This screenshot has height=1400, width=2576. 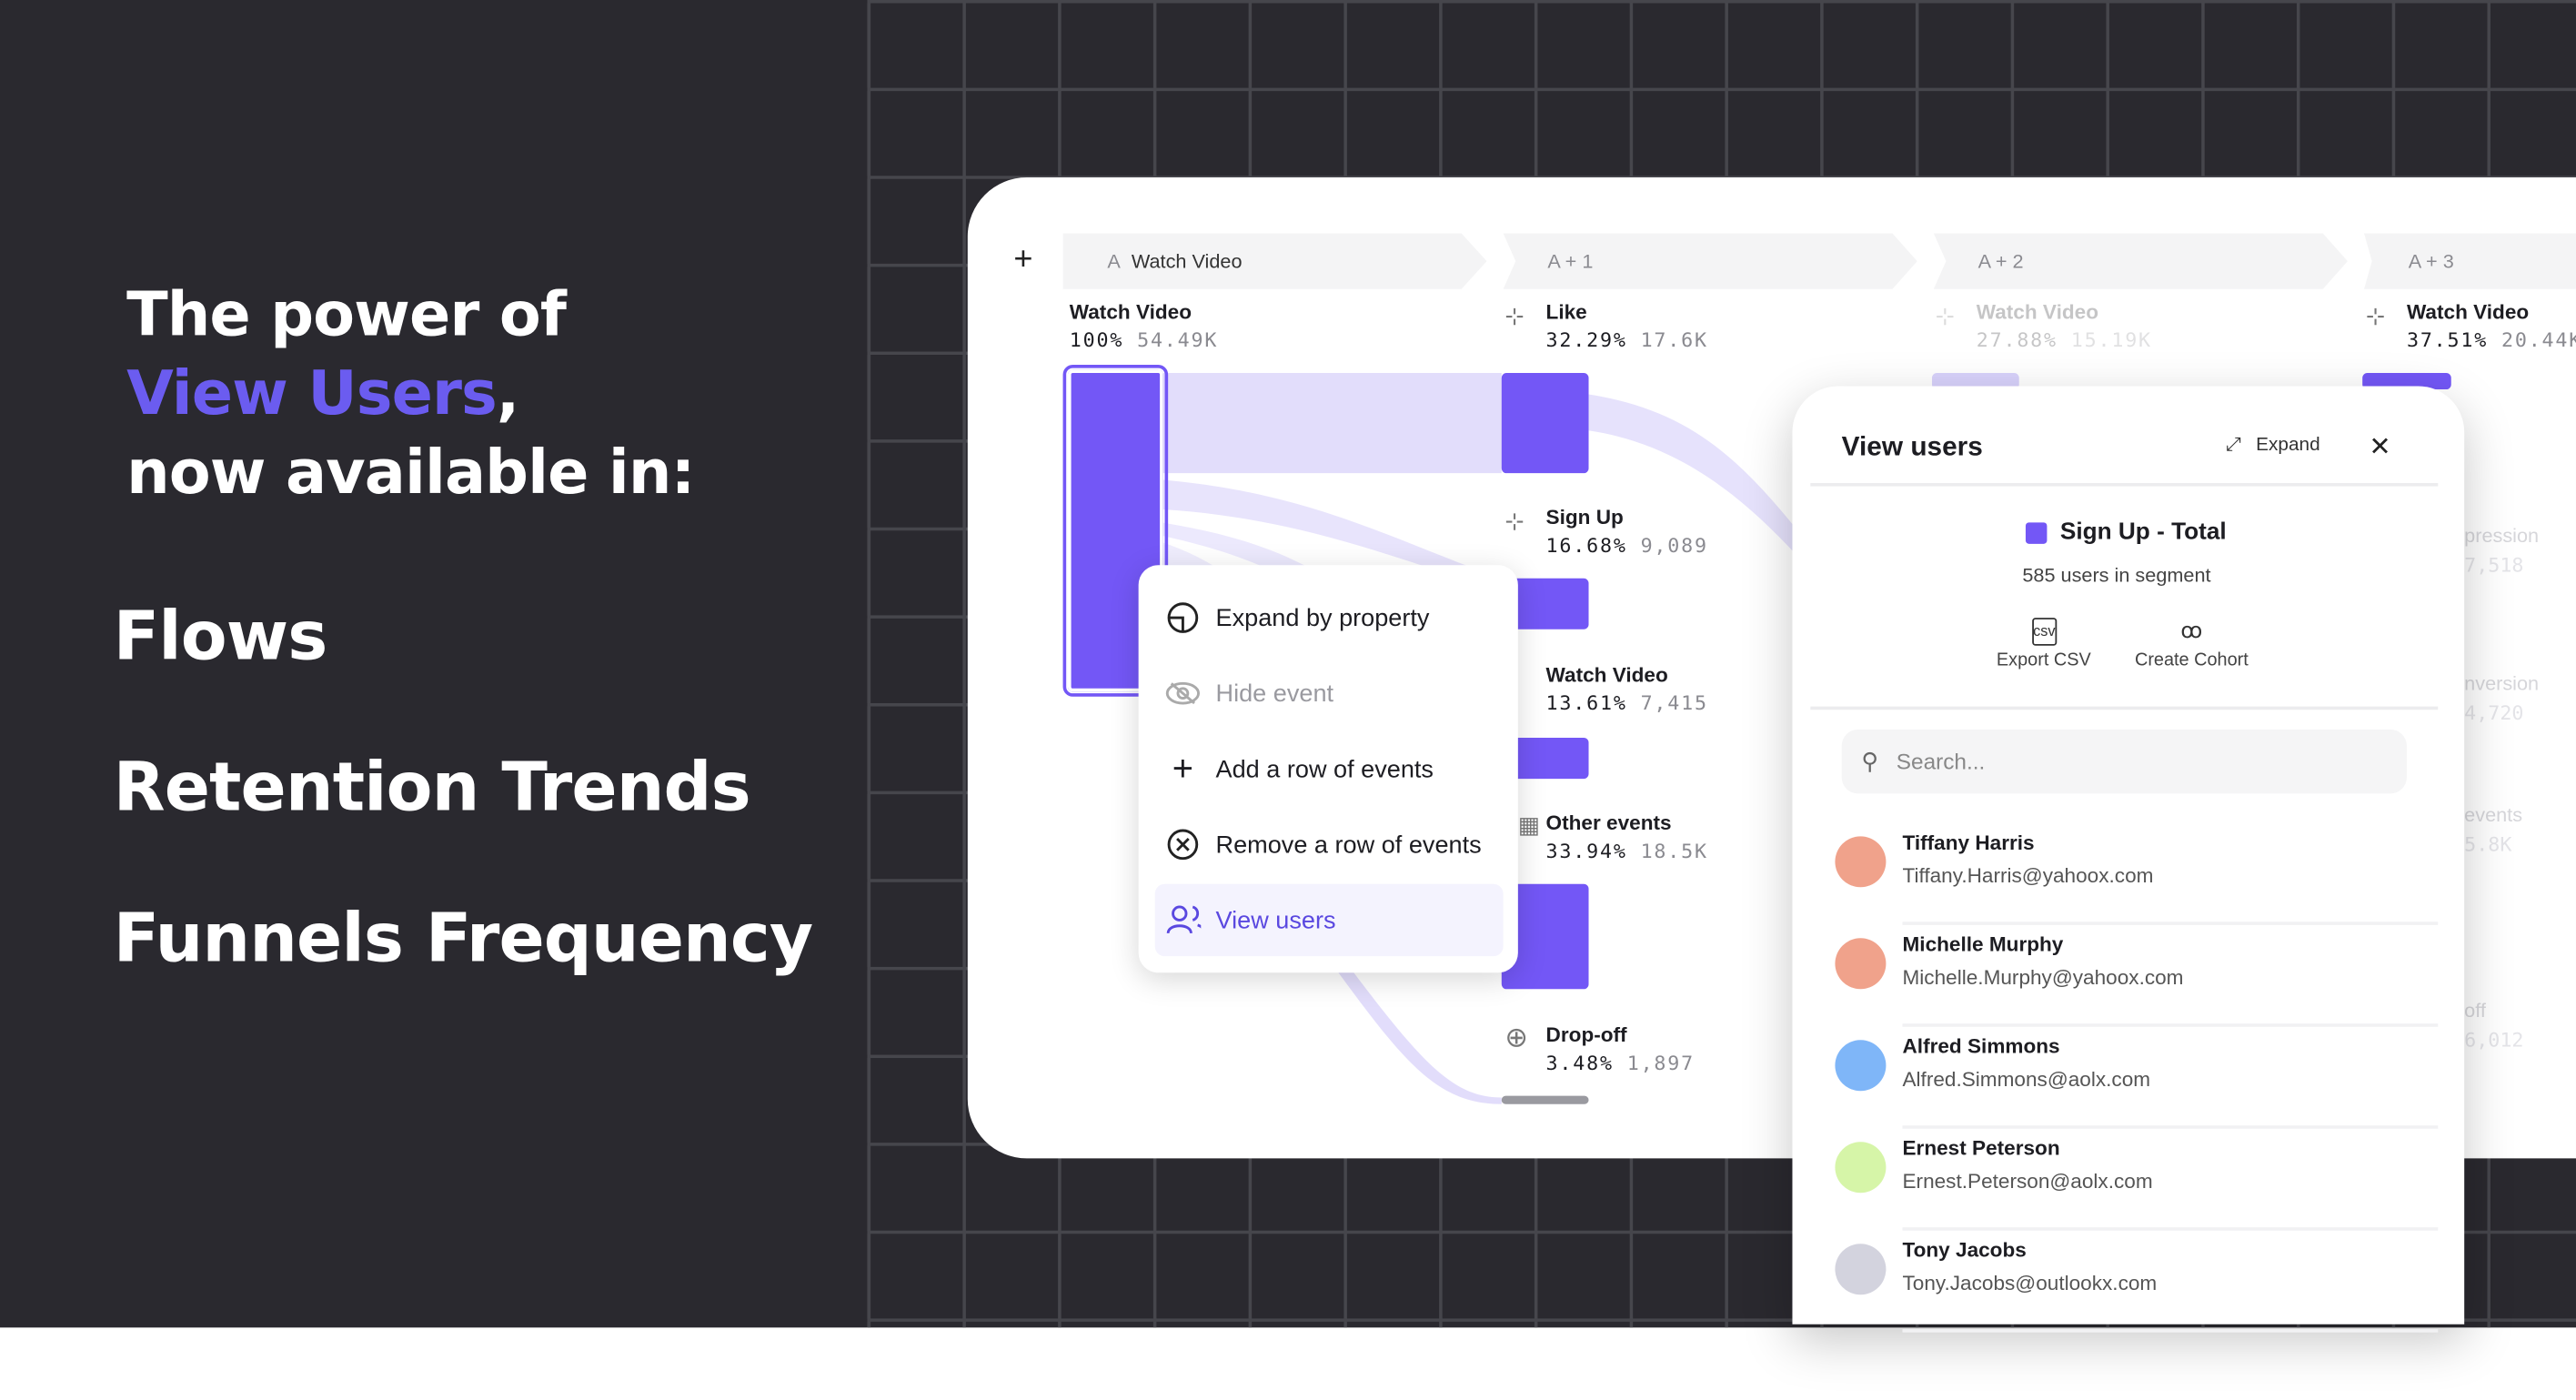 What do you see at coordinates (1627, 689) in the screenshot?
I see `node-label-watch-video: Watch Video 13.61% 7,415` at bounding box center [1627, 689].